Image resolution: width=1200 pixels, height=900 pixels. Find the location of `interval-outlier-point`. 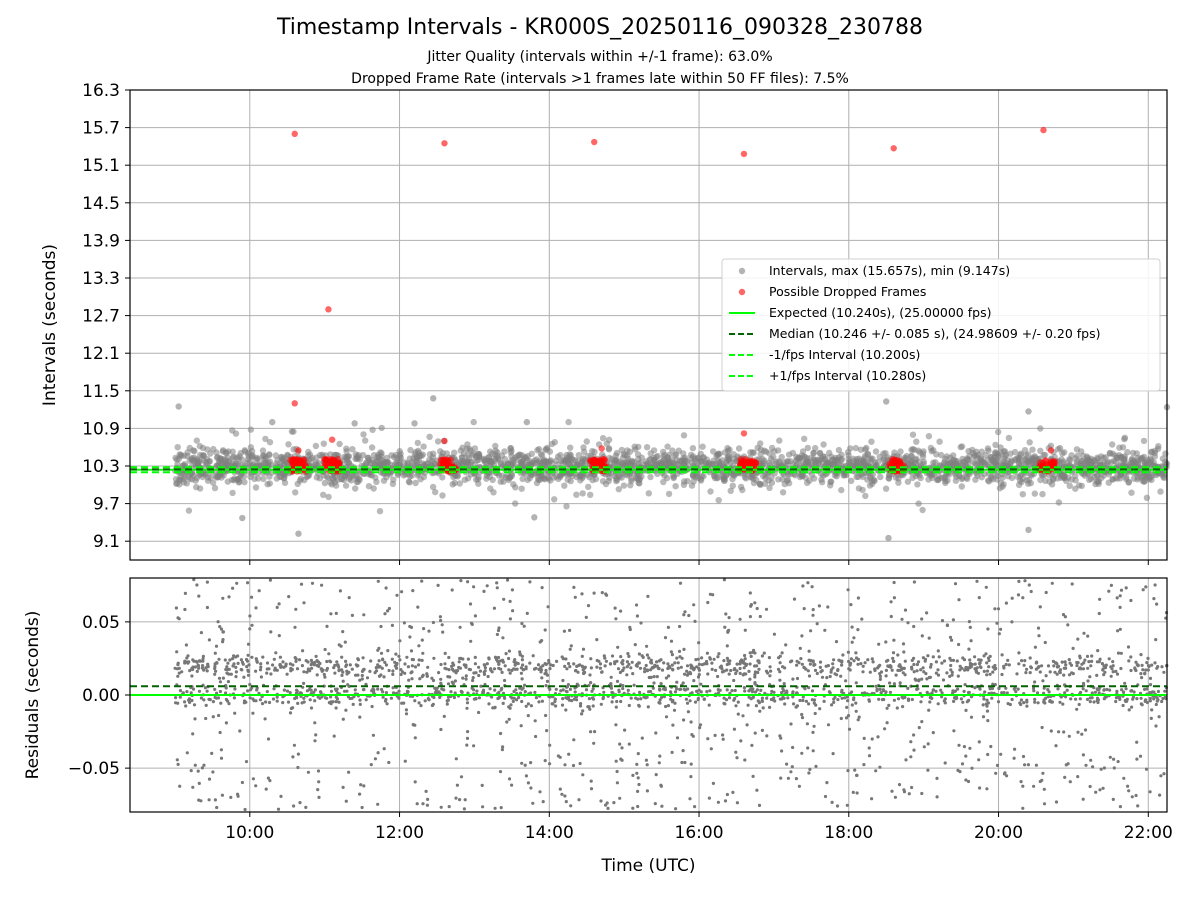

interval-outlier-point is located at coordinates (242, 518).